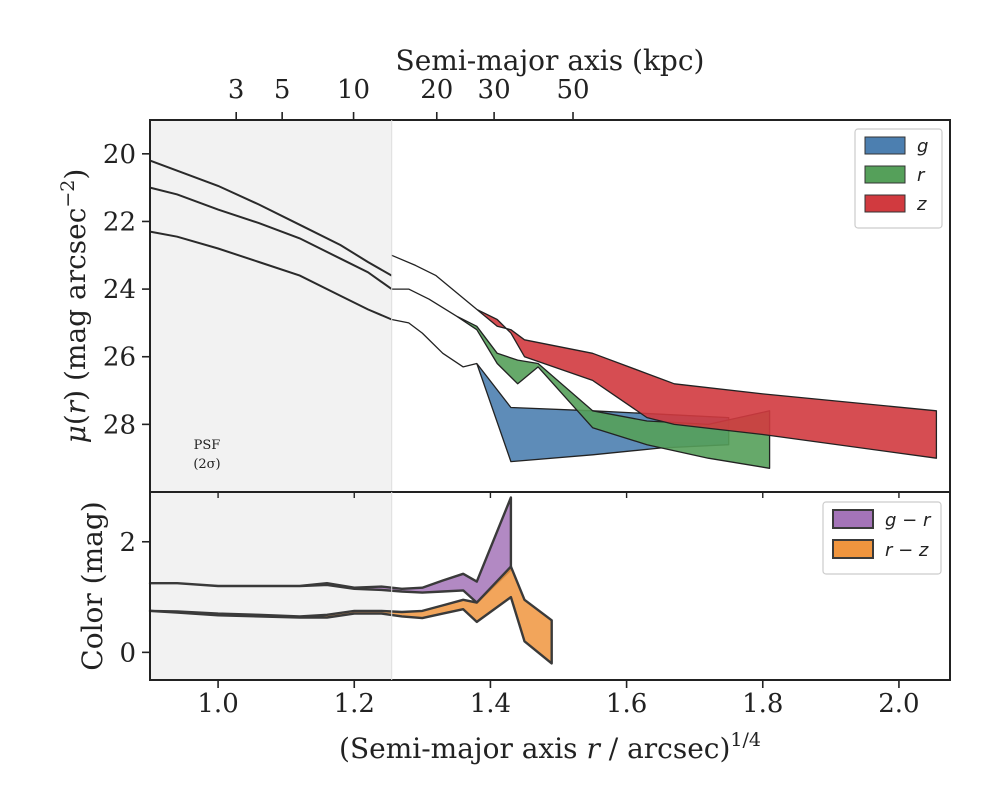 The image size is (1000, 800). Describe the element at coordinates (134, 598) in the screenshot. I see `lower-y-ticks: 02` at that location.